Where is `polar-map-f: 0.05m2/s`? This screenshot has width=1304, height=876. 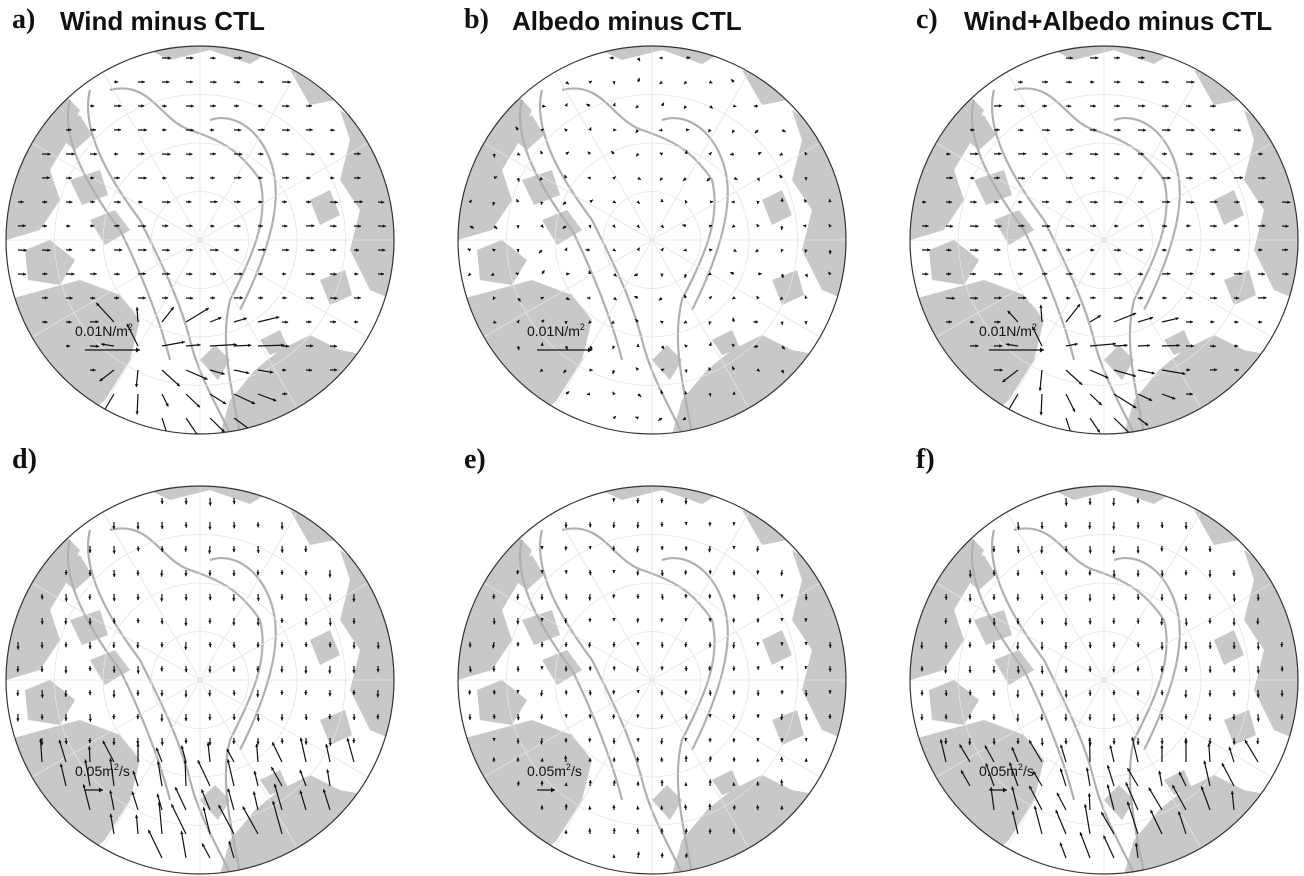
polar-map-f: 0.05m2/s is located at coordinates (1104, 680).